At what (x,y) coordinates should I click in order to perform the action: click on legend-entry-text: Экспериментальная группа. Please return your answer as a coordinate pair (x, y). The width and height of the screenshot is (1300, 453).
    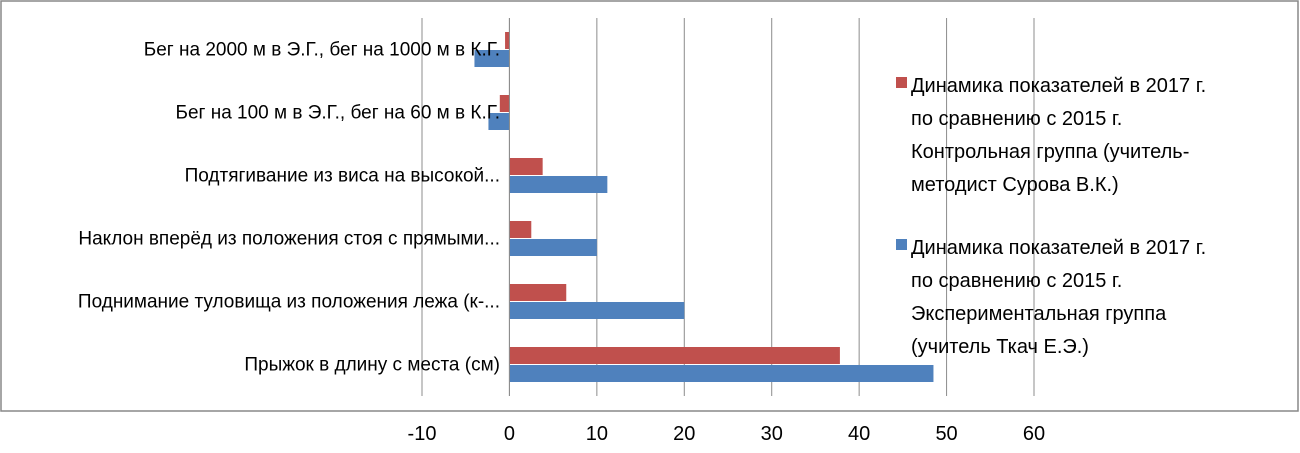
    Looking at the image, I should click on (1039, 314).